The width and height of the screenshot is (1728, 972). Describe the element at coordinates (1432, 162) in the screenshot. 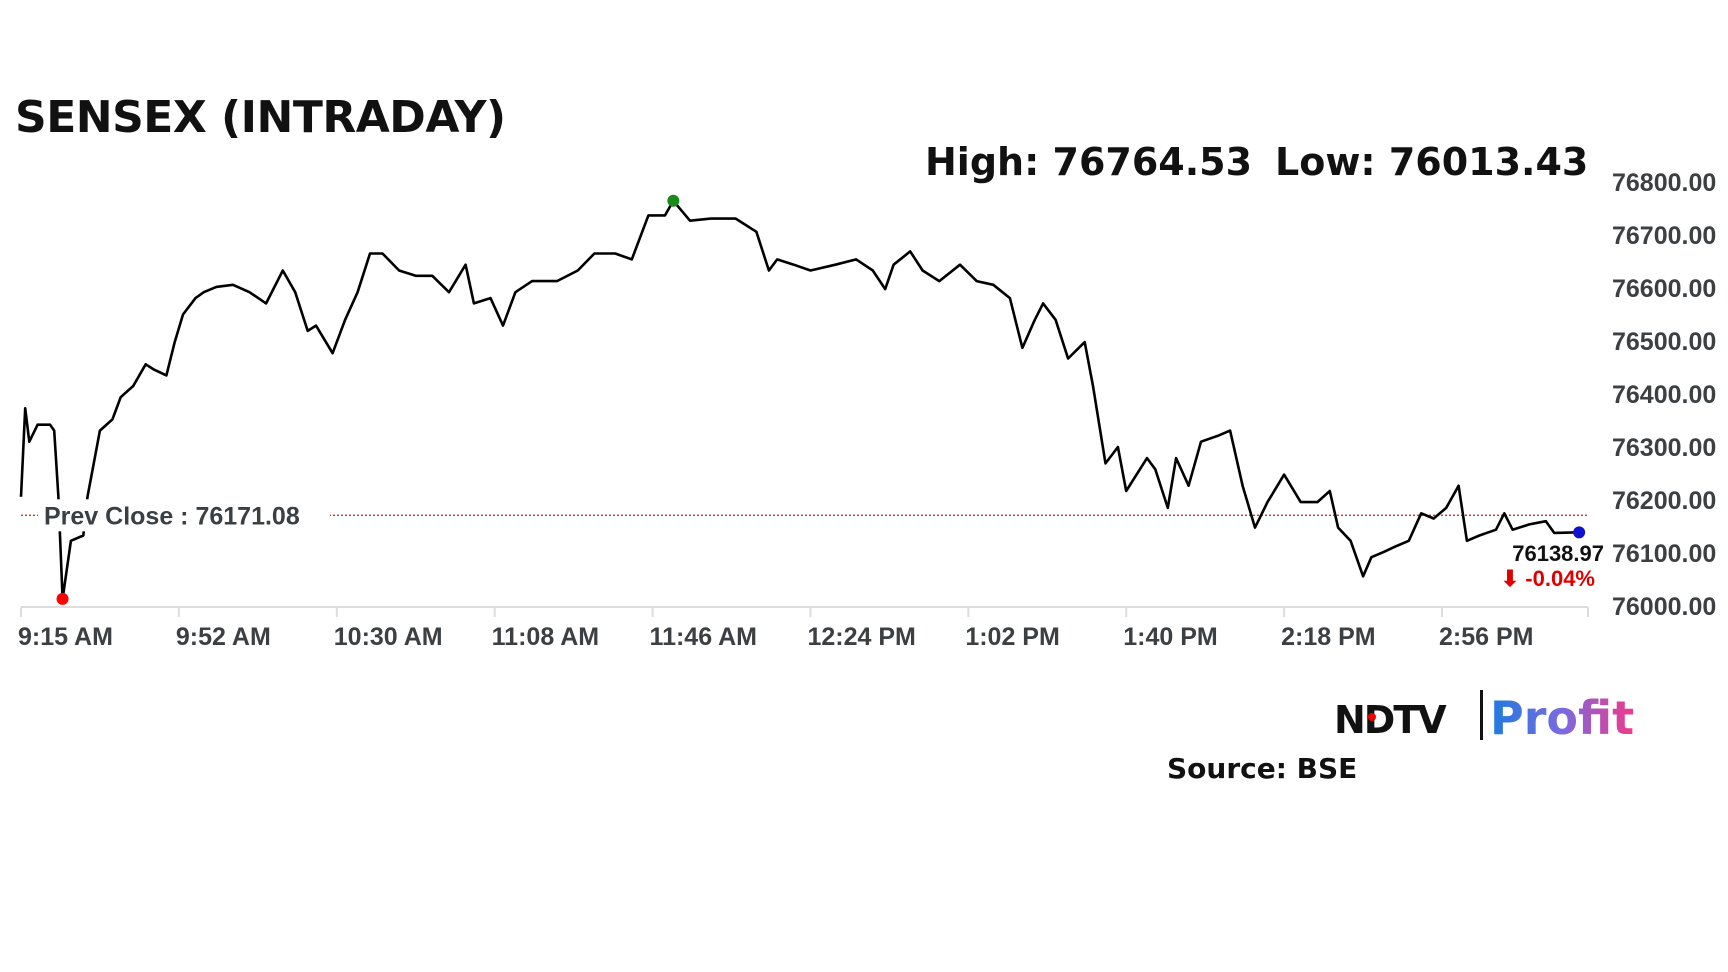

I see `low-label: Low: 76013.43` at that location.